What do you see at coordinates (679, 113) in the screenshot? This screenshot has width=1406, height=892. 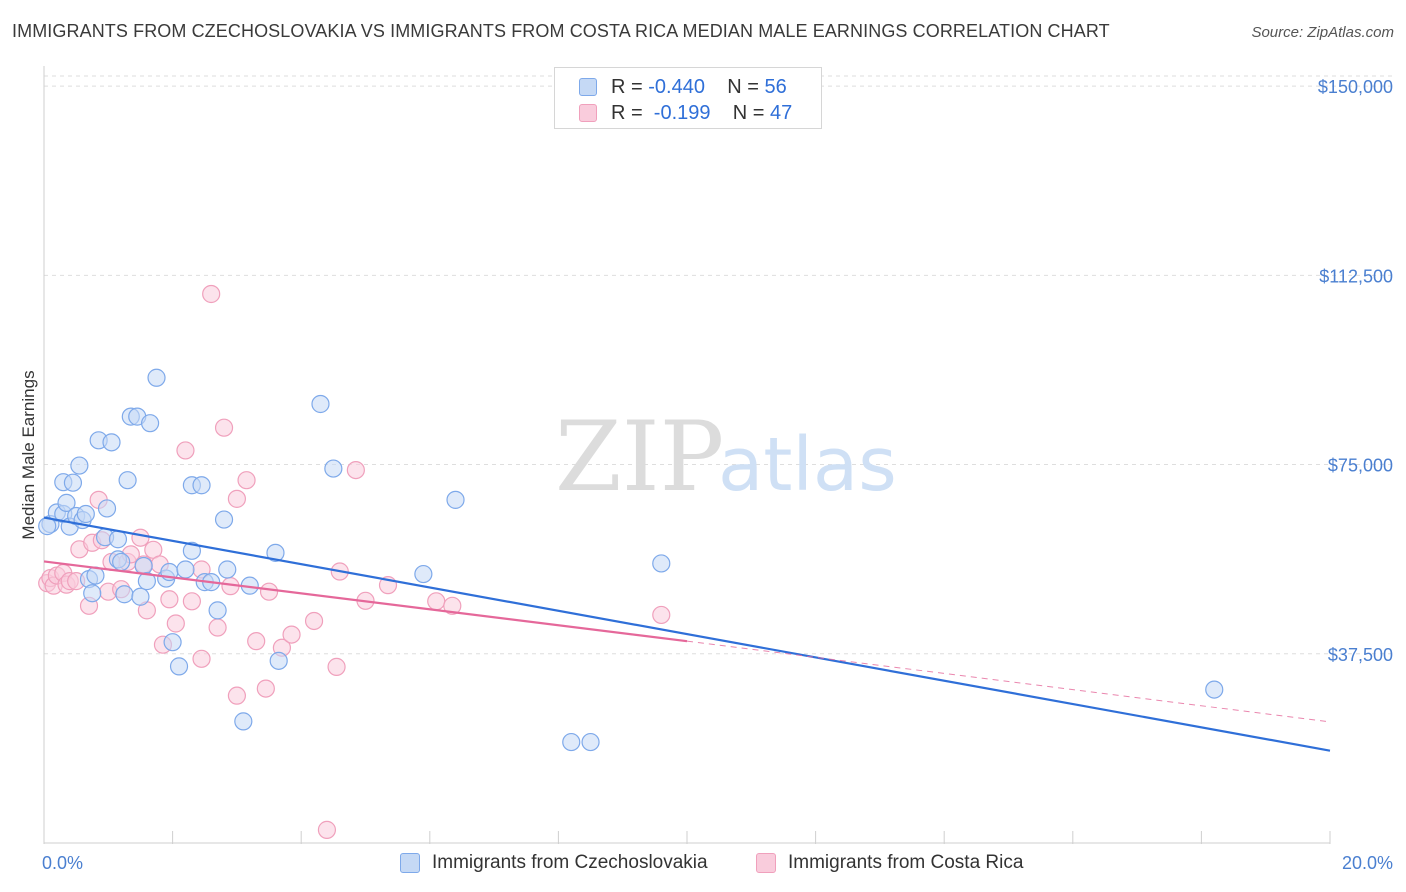 I see `legend-r-value: -0.199` at bounding box center [679, 113].